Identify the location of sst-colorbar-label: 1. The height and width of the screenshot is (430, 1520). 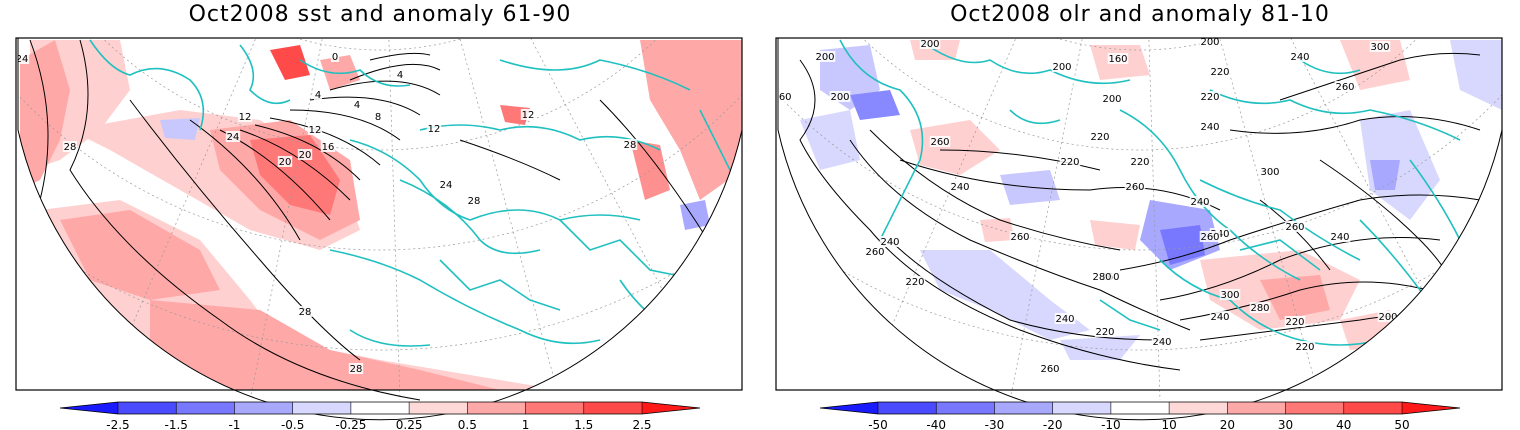
(526, 424).